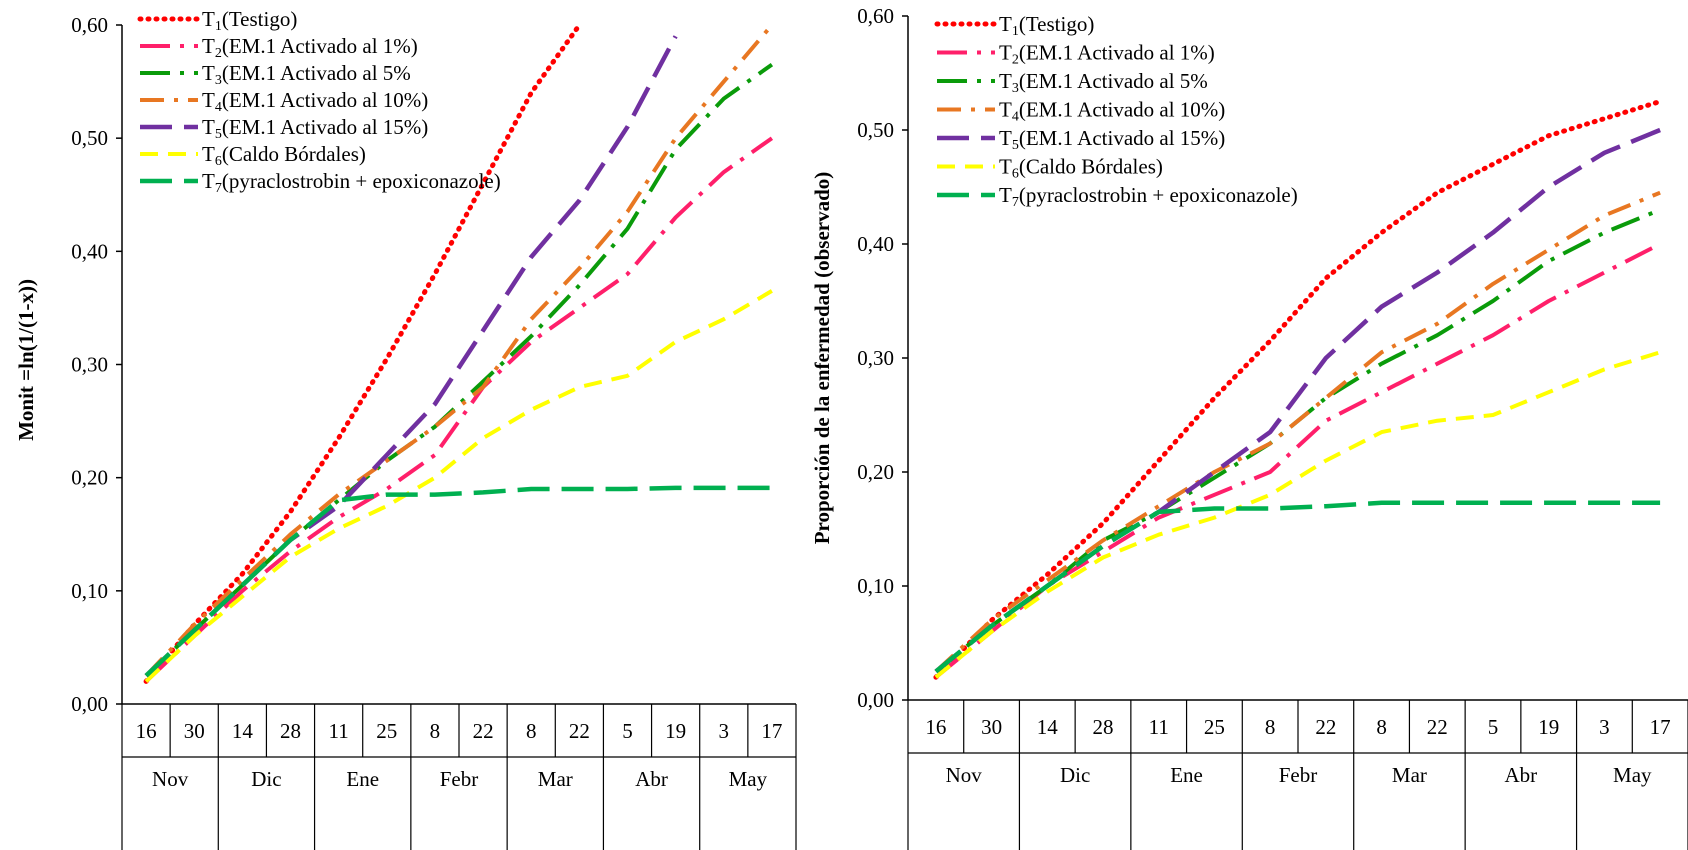 This screenshot has width=1688, height=850. What do you see at coordinates (26, 360) in the screenshot?
I see `y-axis-label: Monit =ln(1/(1-x))` at bounding box center [26, 360].